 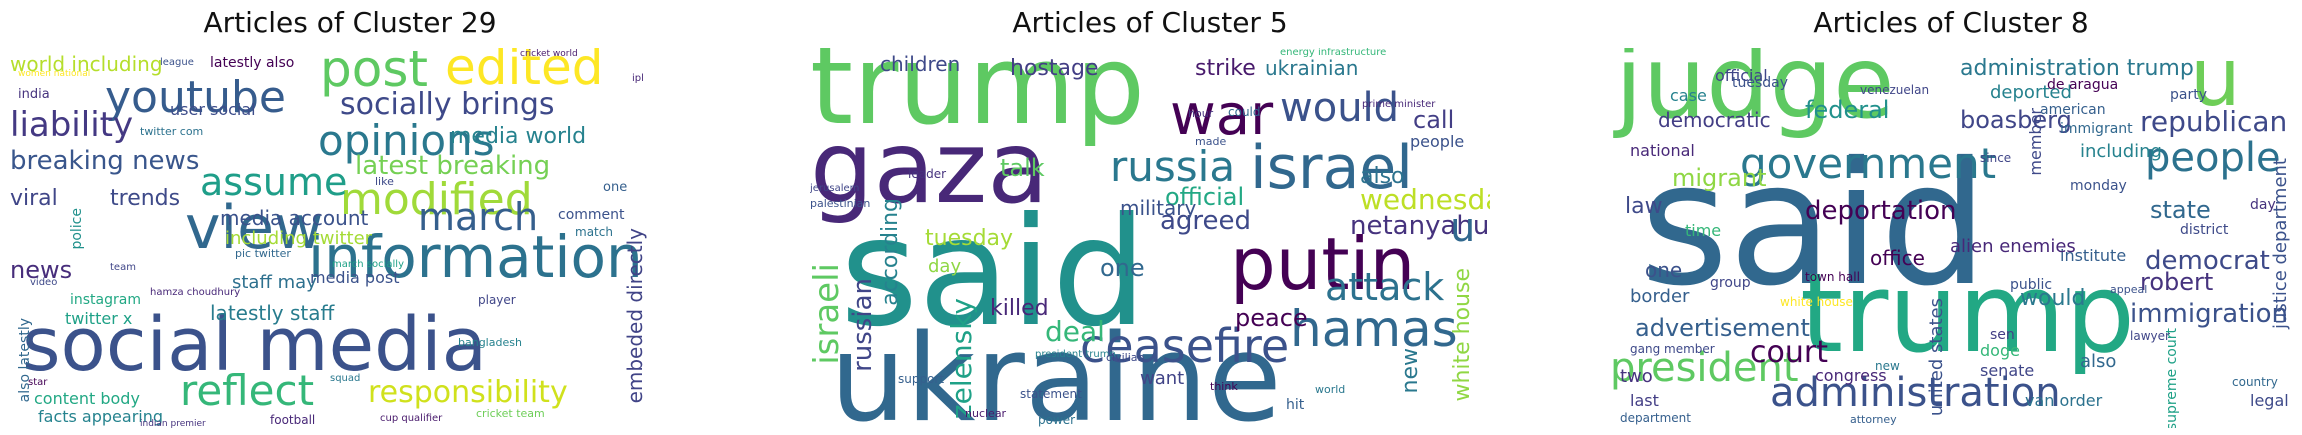 I want to click on cloud-word: comment, so click(x=591, y=215).